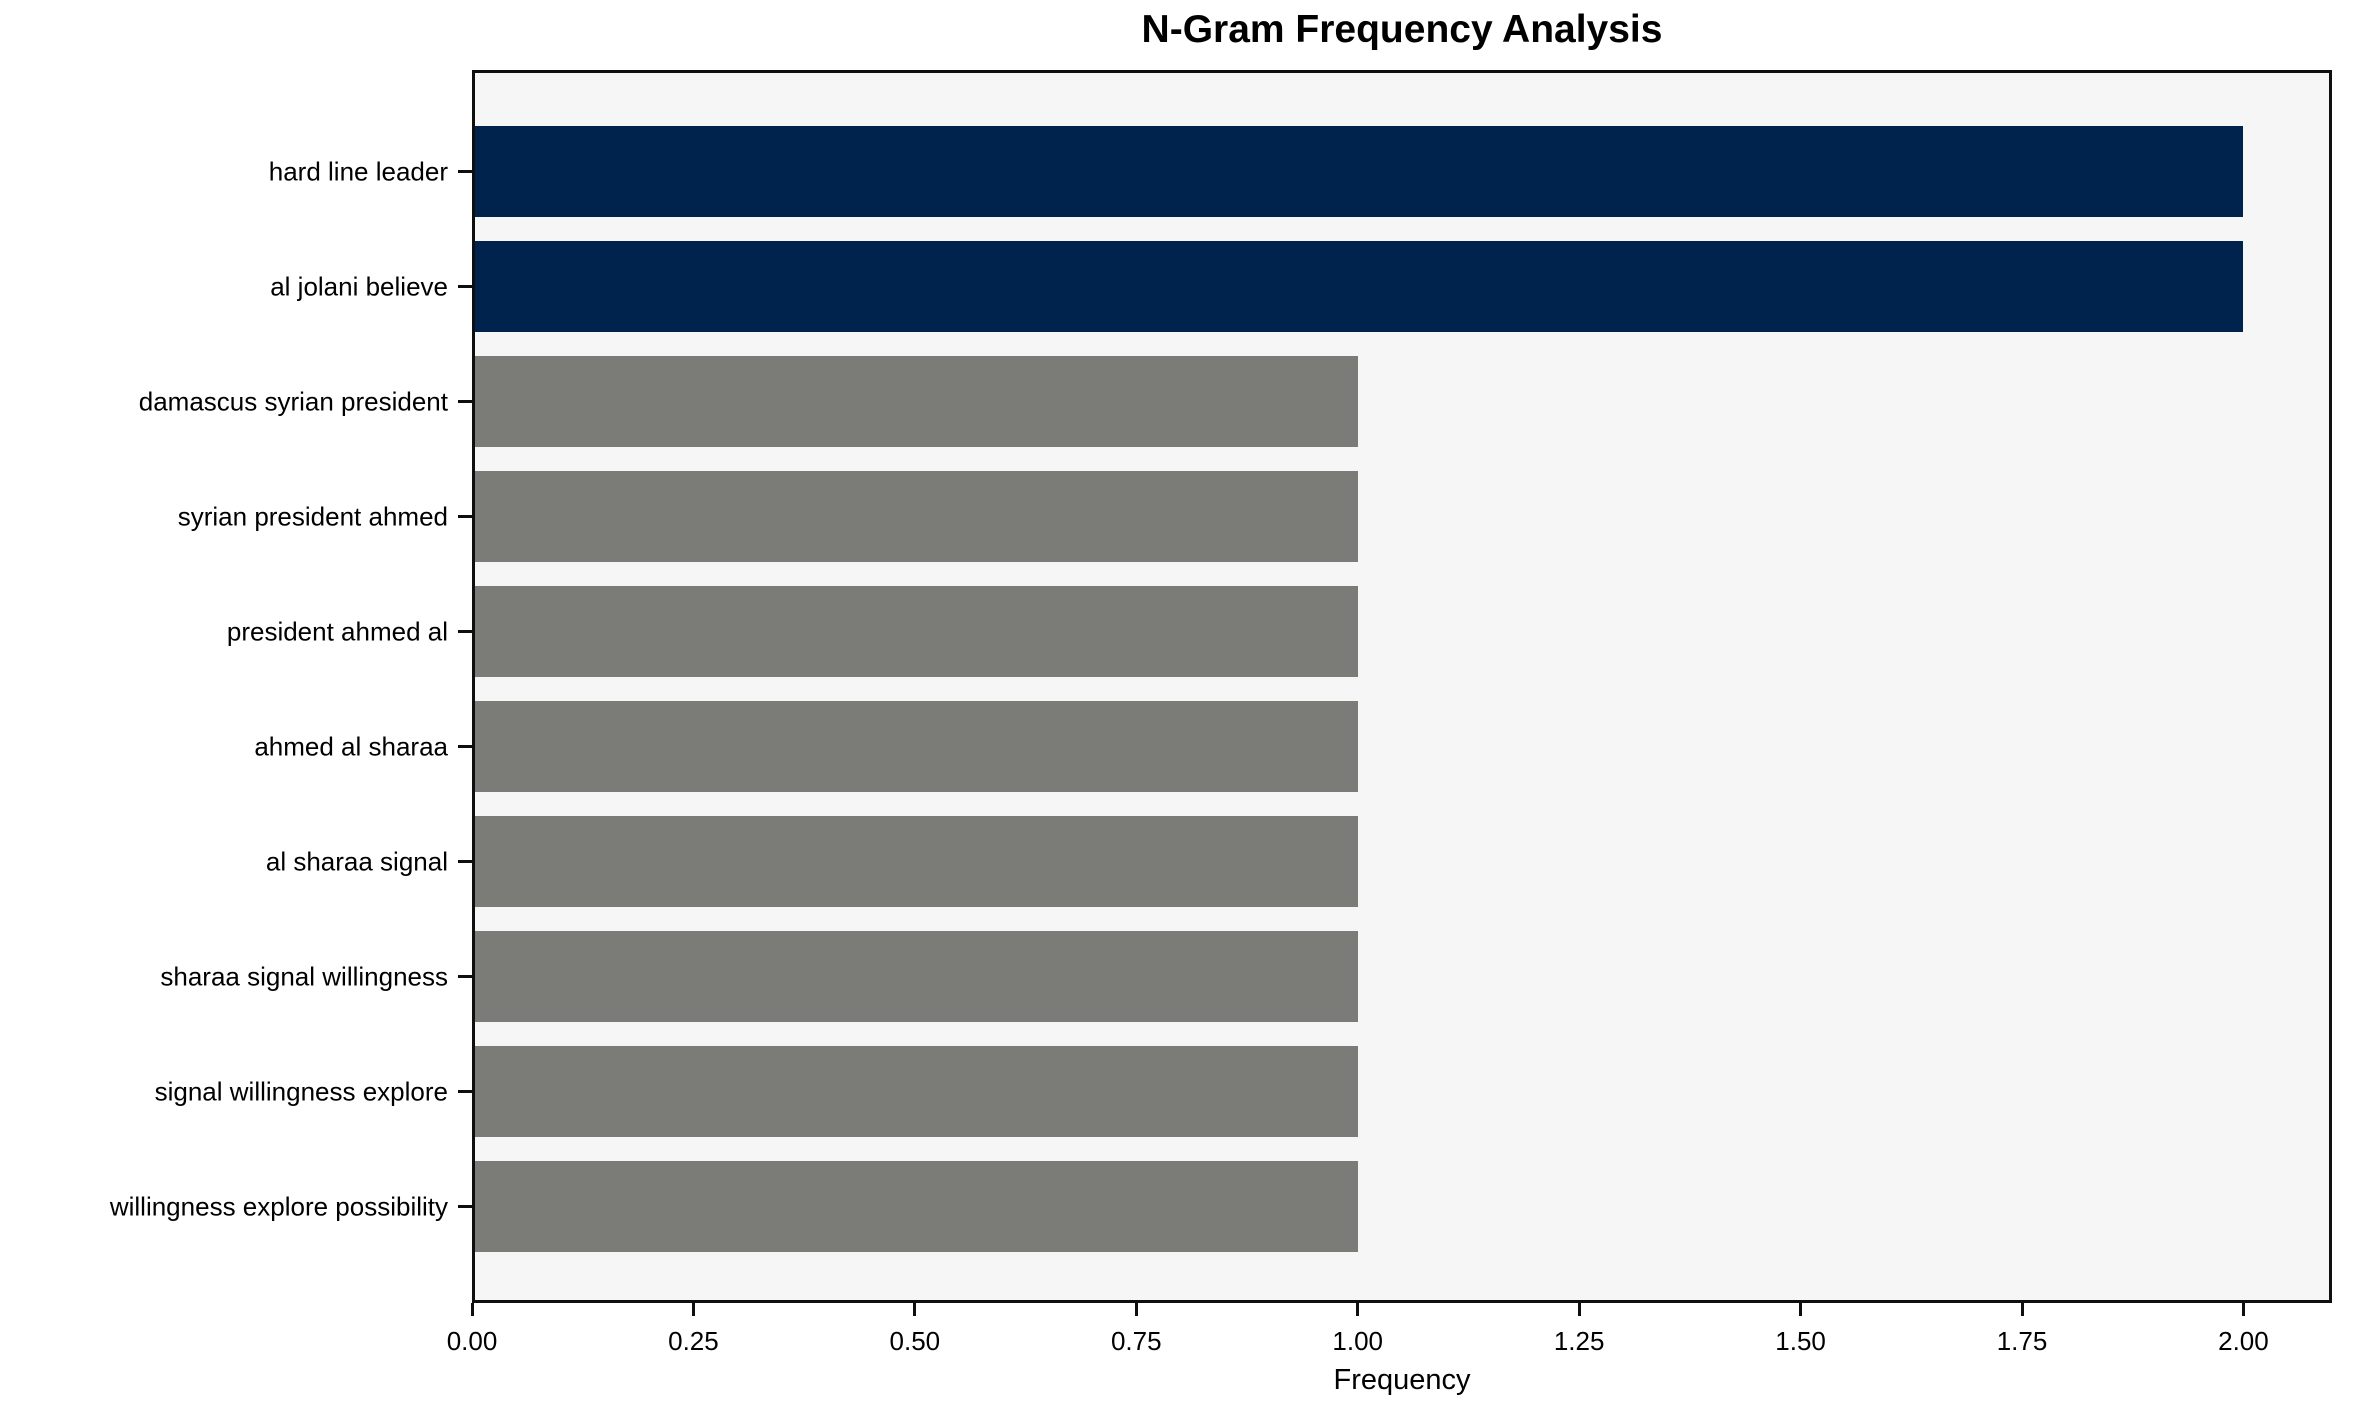 The height and width of the screenshot is (1414, 2353). What do you see at coordinates (304, 976) in the screenshot?
I see `y-tick-label: sharaa signal willingness` at bounding box center [304, 976].